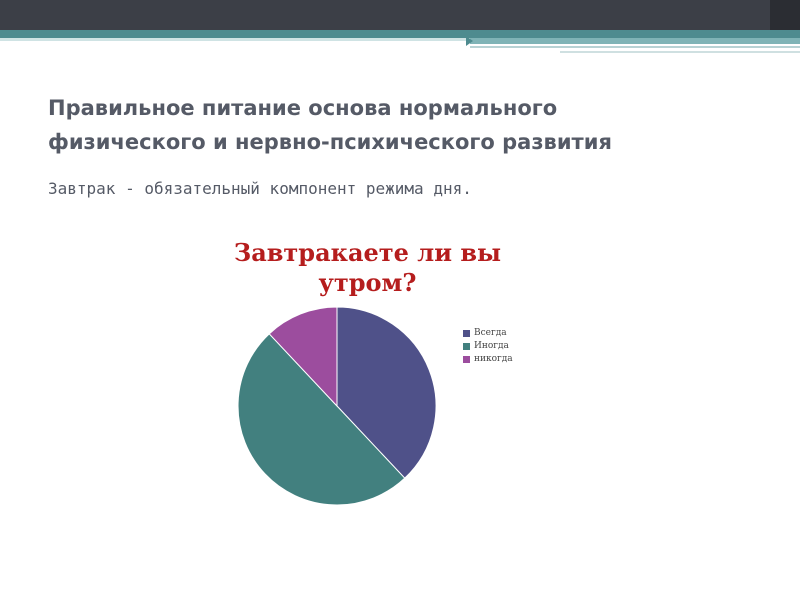 This screenshot has width=800, height=600. I want to click on header-accent-line-thin, so click(680, 52).